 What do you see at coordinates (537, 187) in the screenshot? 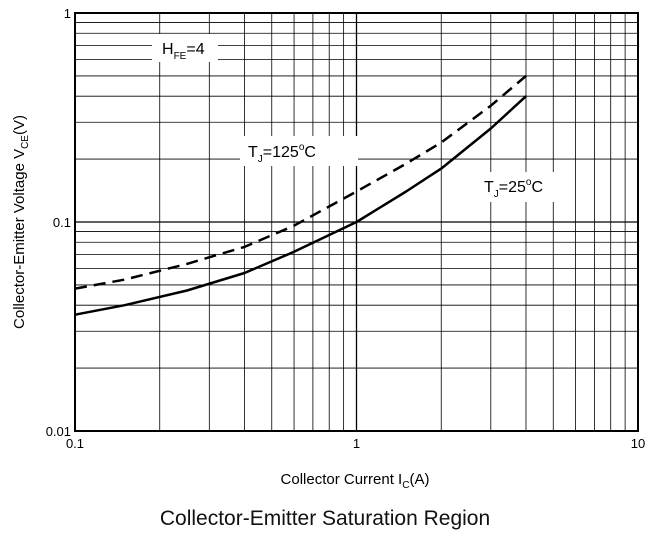
I see `tj25-unit: C` at bounding box center [537, 187].